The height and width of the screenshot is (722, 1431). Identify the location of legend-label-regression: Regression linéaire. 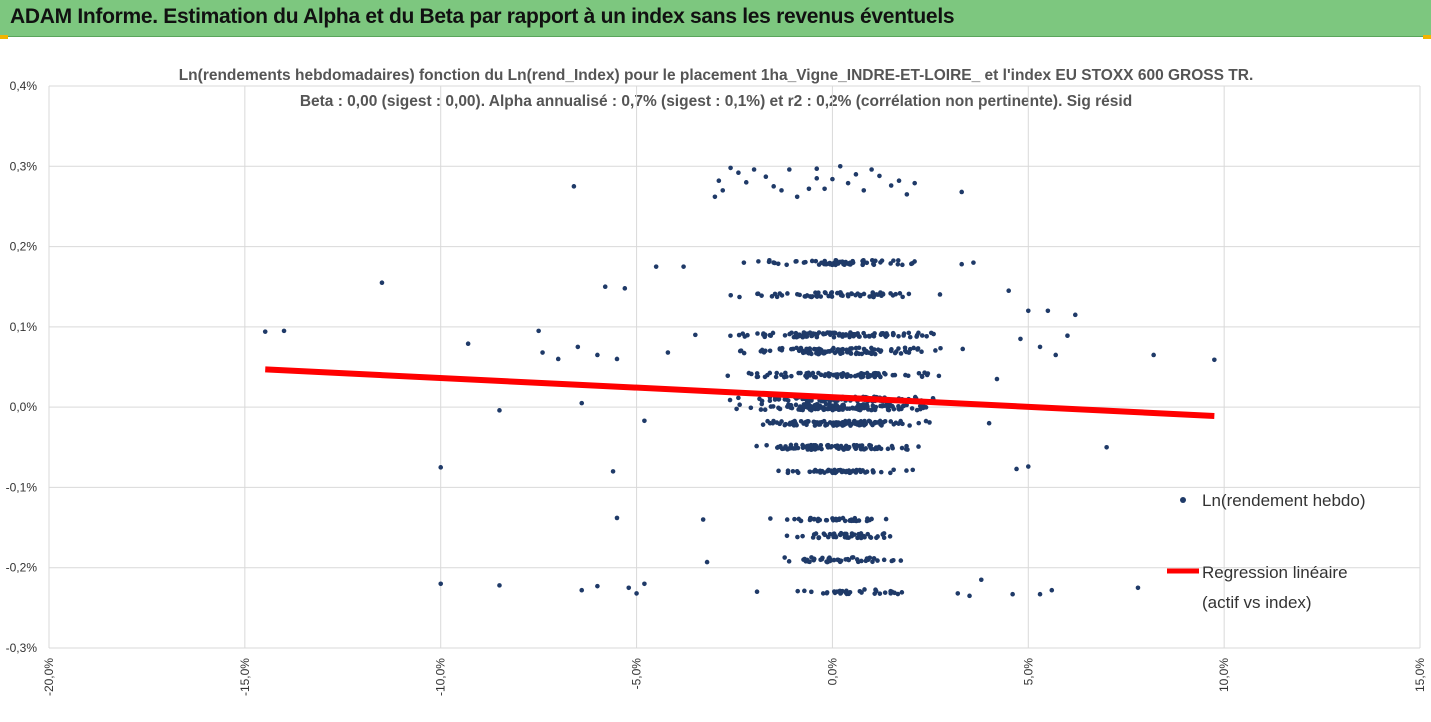
(1275, 572).